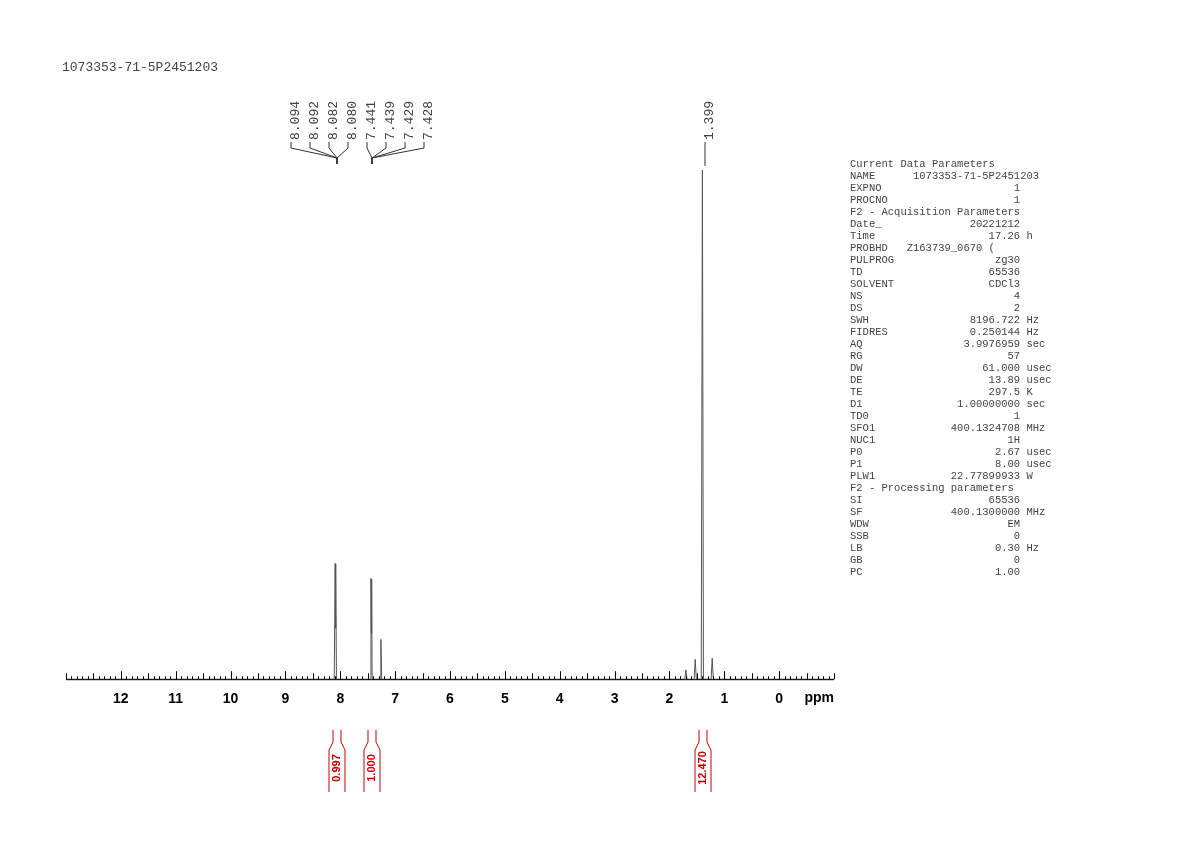  What do you see at coordinates (936, 188) in the screenshot?
I see `text: EXPNO 1` at bounding box center [936, 188].